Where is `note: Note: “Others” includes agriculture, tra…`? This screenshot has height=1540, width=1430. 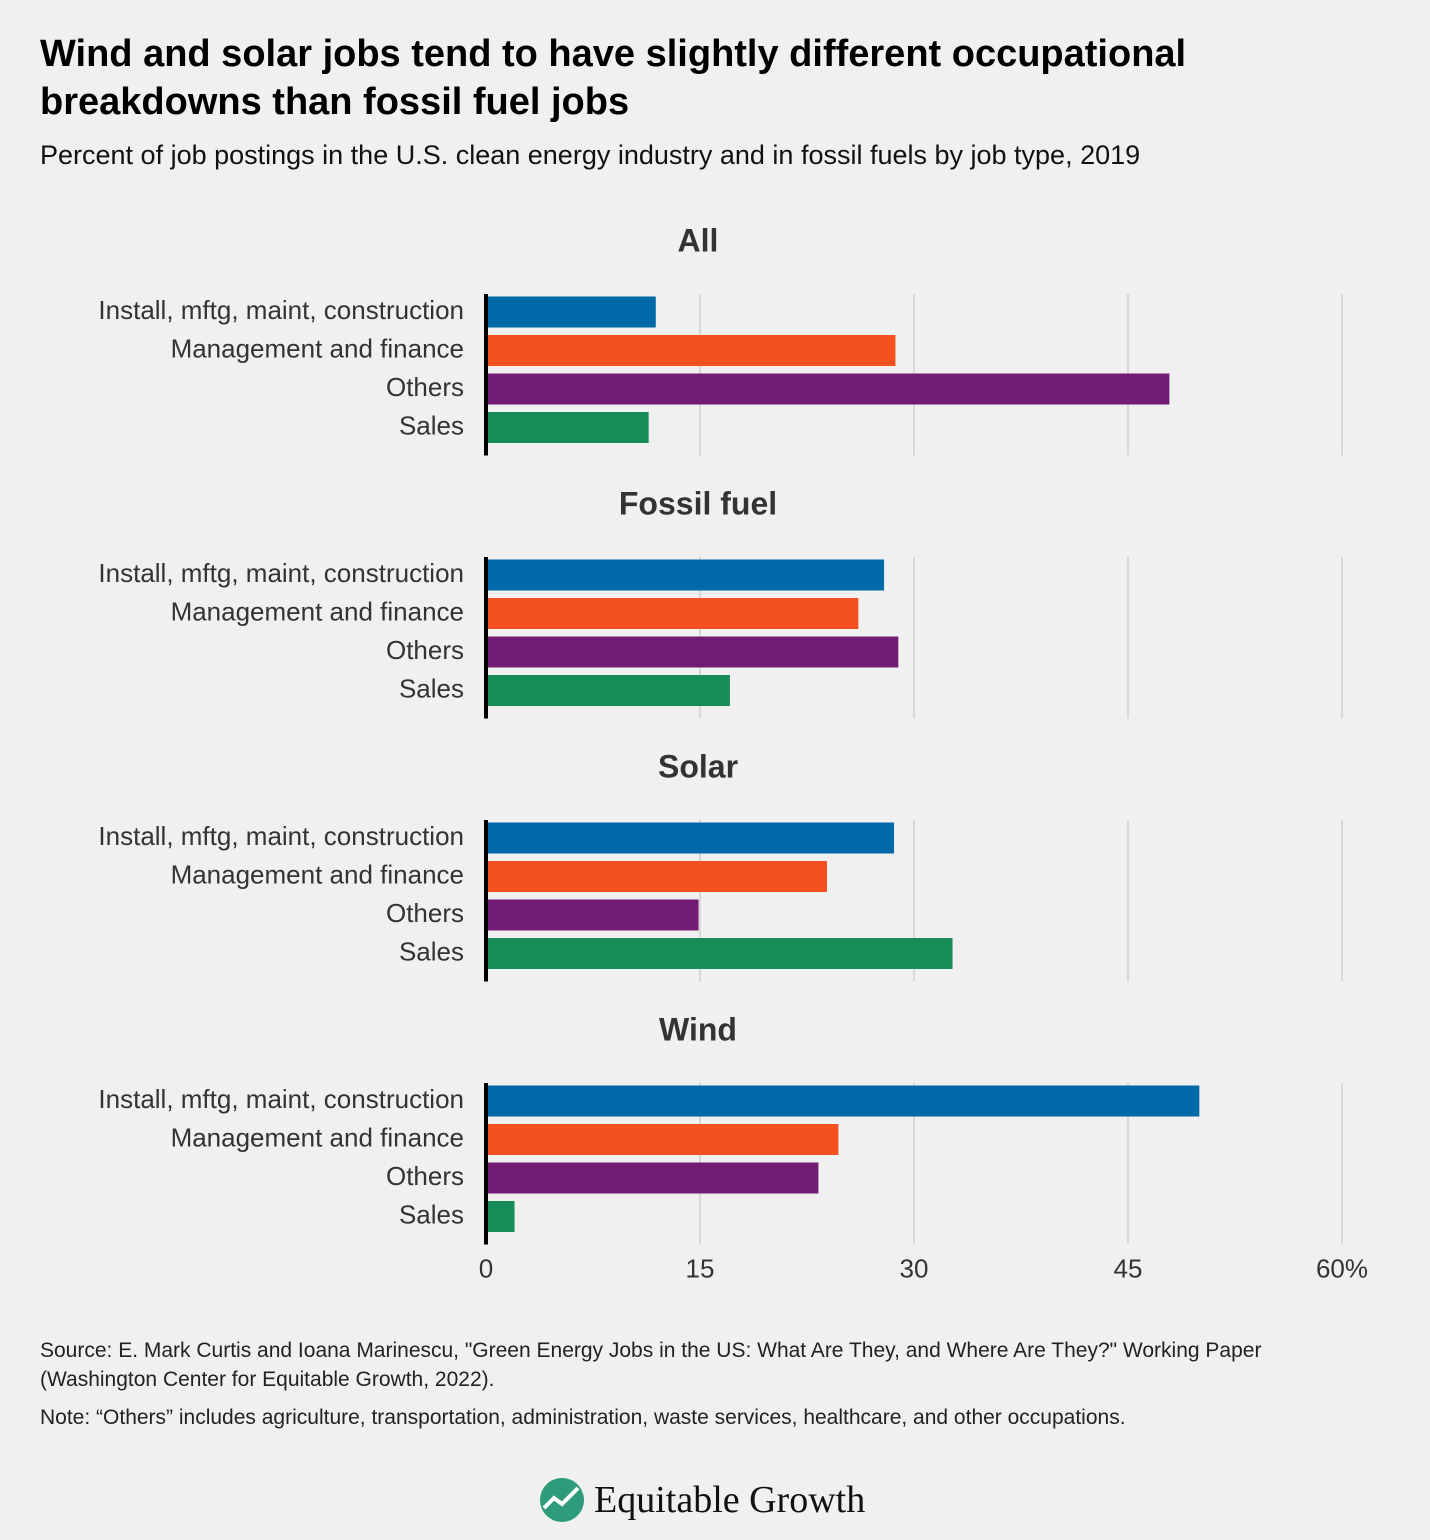
note: Note: “Others” includes agriculture, tra… is located at coordinates (583, 1417).